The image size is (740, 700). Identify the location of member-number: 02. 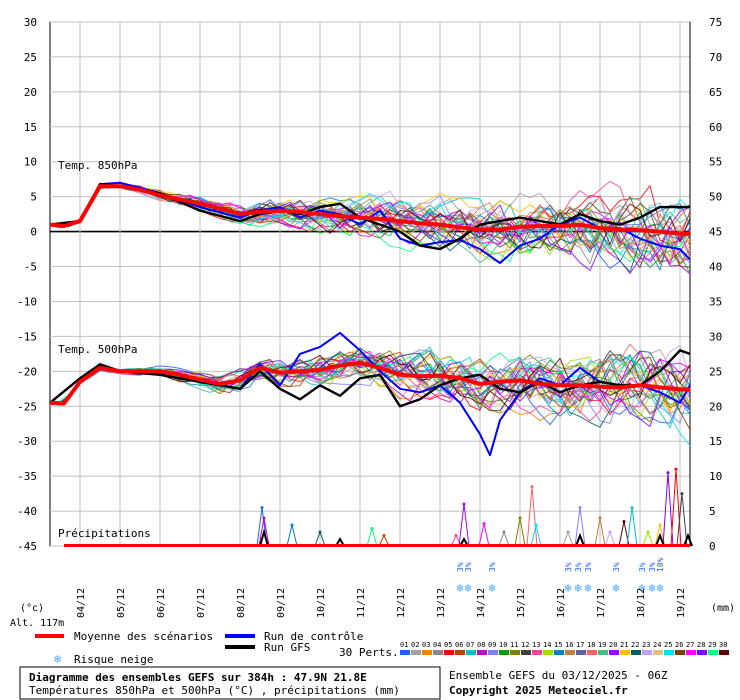
(415, 645).